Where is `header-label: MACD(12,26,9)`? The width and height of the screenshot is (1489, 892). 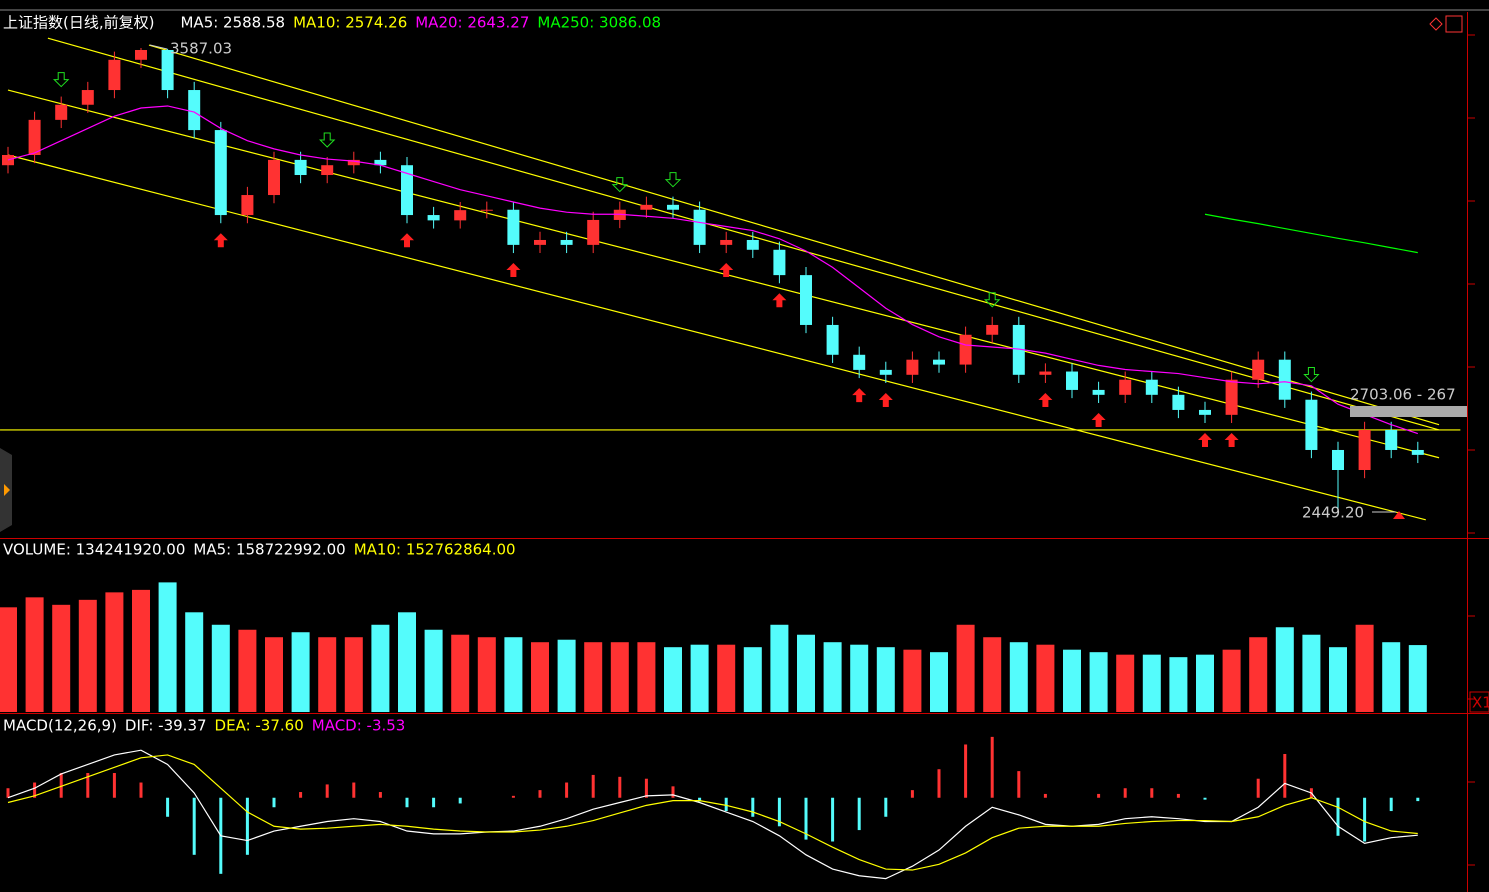
header-label: MACD(12,26,9) is located at coordinates (60, 726).